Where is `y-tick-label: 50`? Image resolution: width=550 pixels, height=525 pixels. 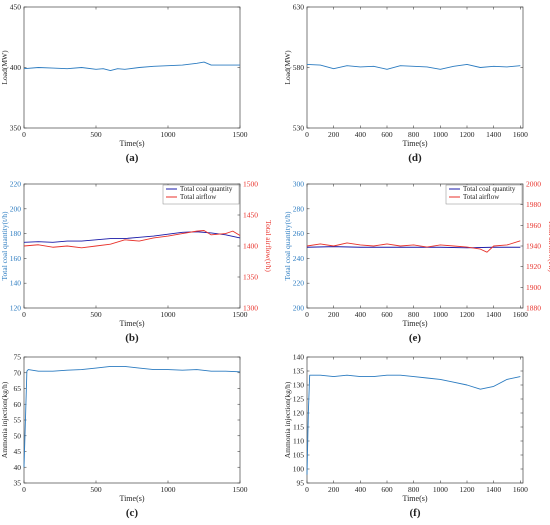 y-tick-label: 50 is located at coordinates (18, 435).